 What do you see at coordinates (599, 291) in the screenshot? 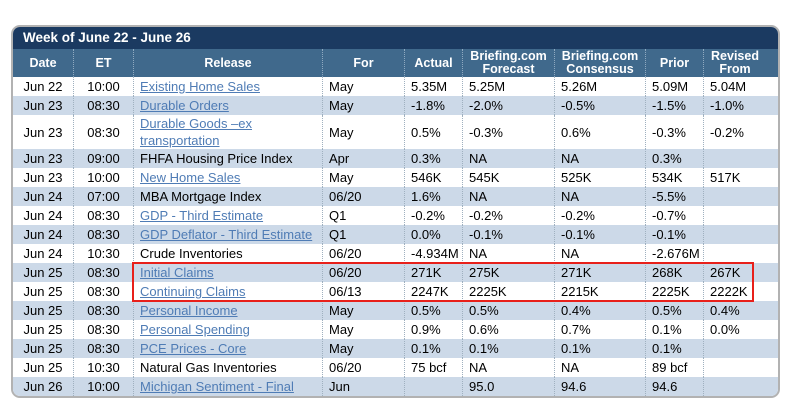
I see `consensus-cell: 2215K` at bounding box center [599, 291].